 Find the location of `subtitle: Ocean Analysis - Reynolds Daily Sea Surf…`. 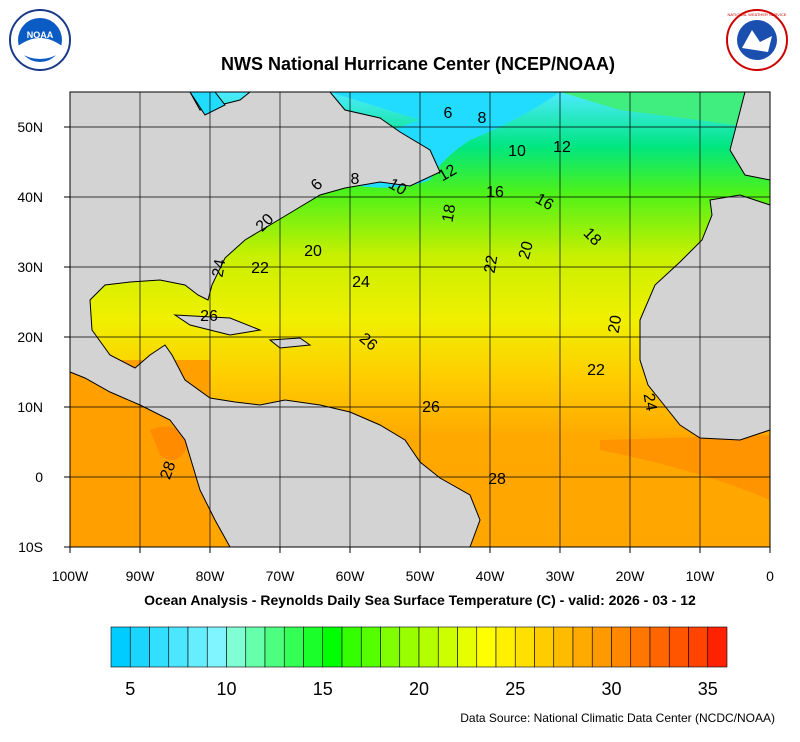

subtitle: Ocean Analysis - Reynolds Daily Sea Surf… is located at coordinates (420, 600).